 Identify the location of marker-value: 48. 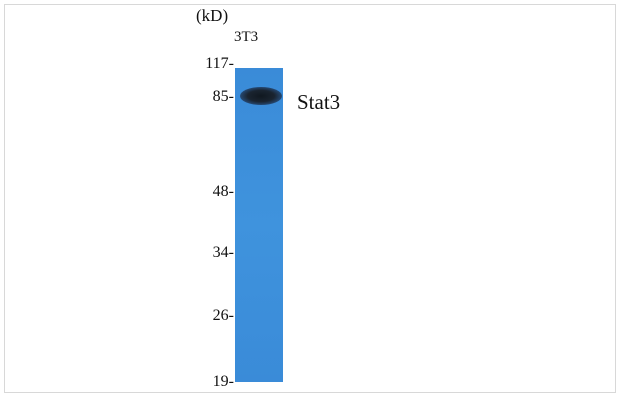
(220, 191).